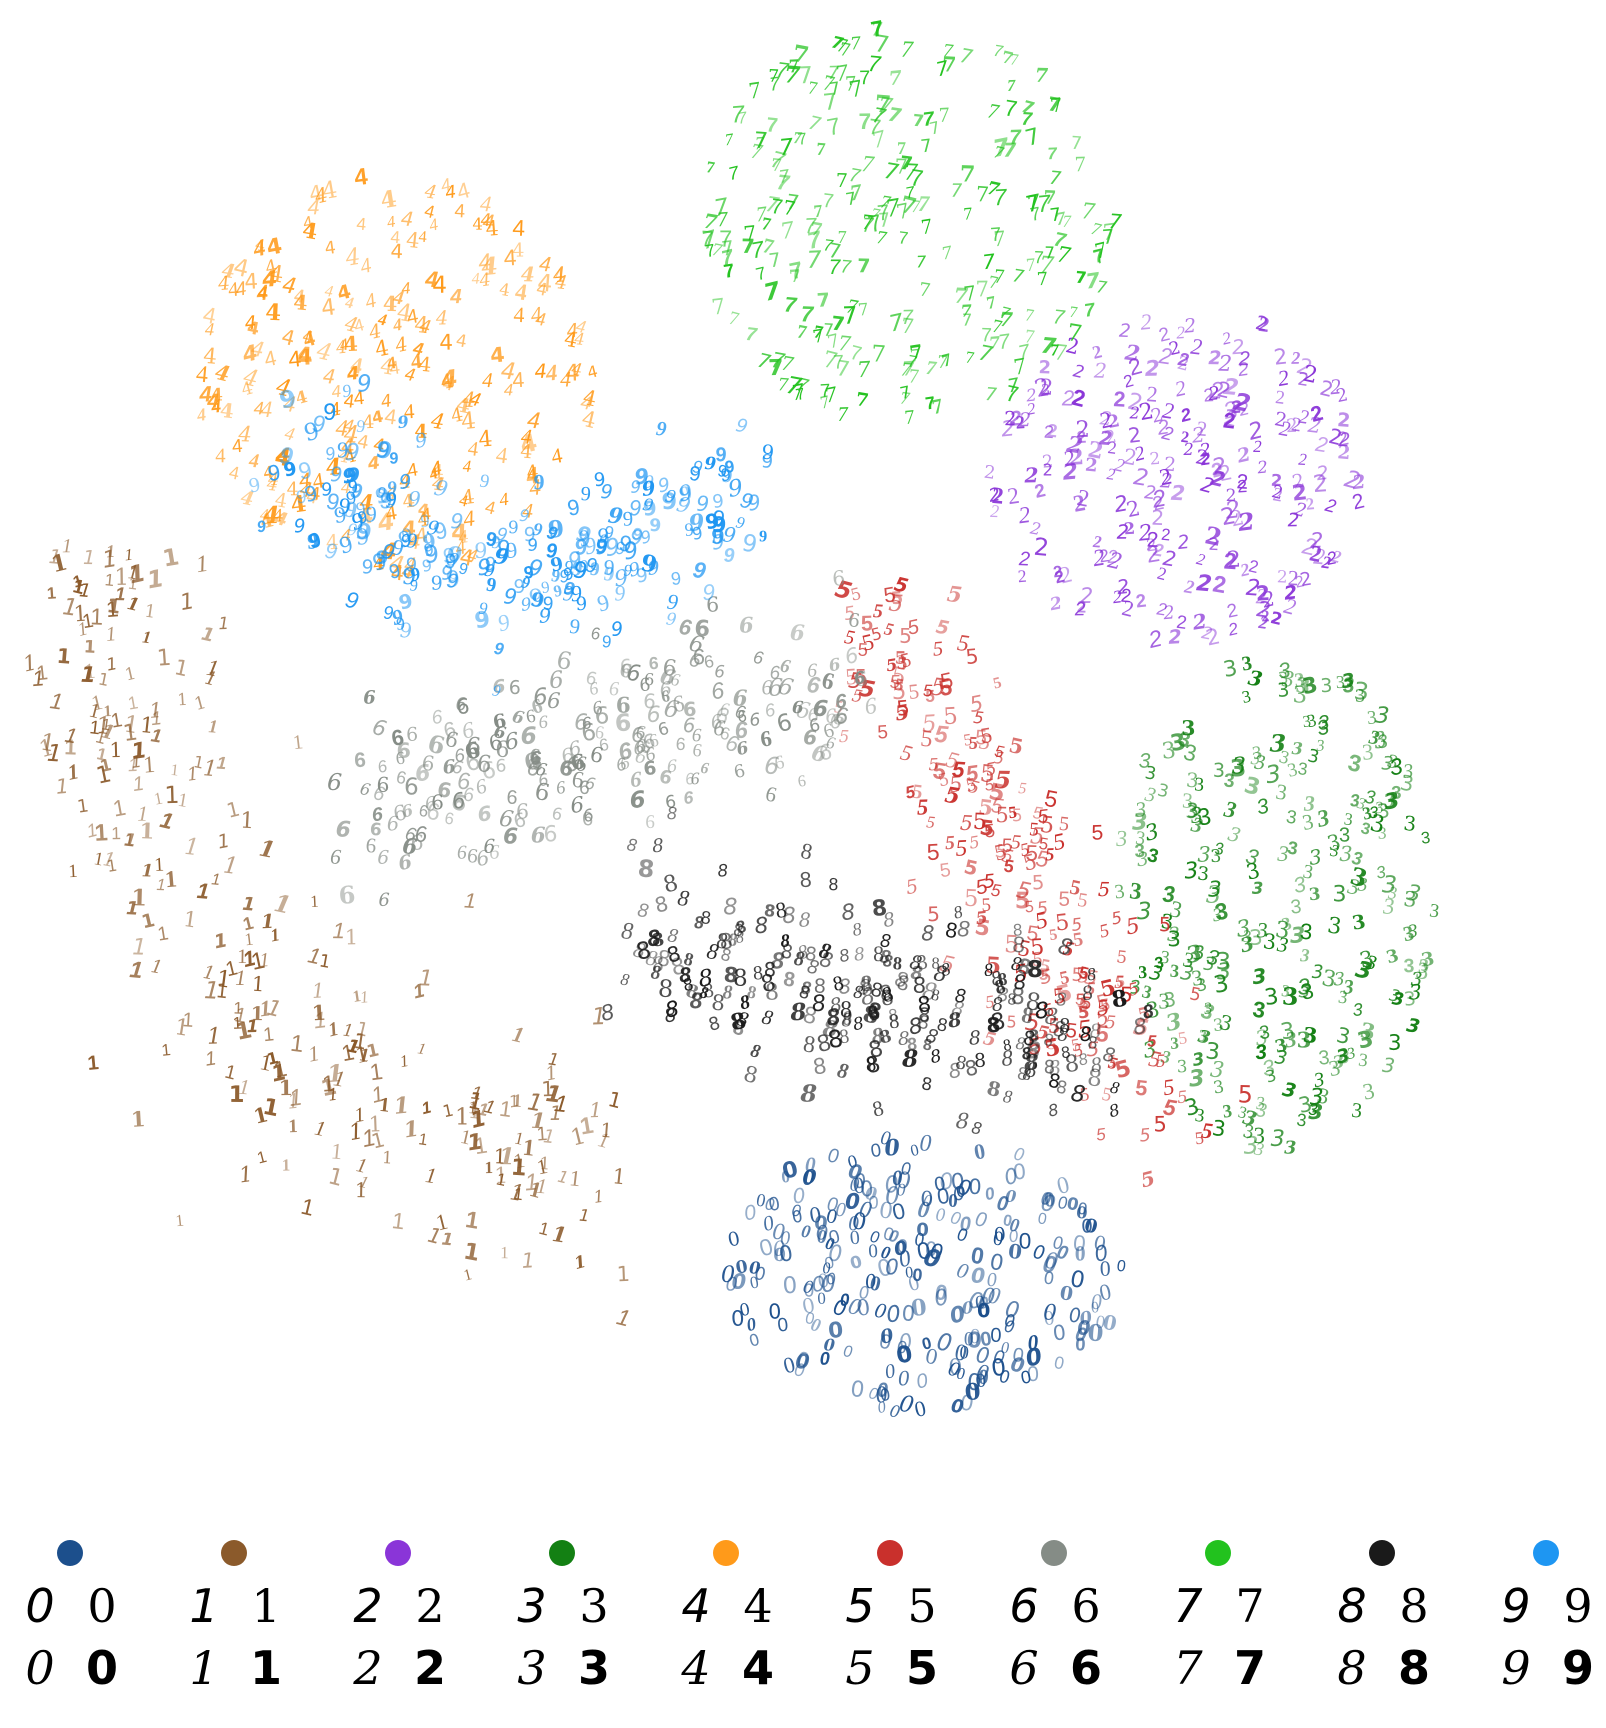  I want to click on legend-sample: 5, so click(921, 1668).